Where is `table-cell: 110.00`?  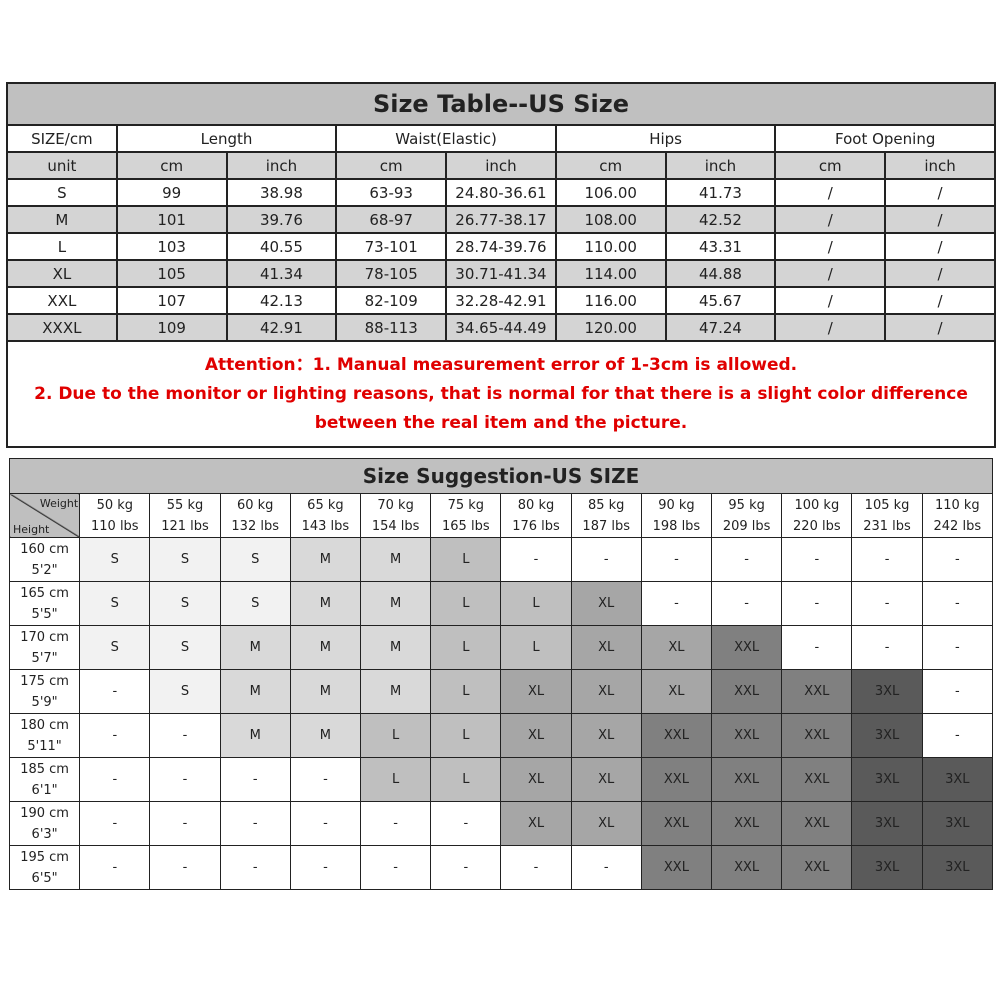
table-cell: 110.00 is located at coordinates (610, 246).